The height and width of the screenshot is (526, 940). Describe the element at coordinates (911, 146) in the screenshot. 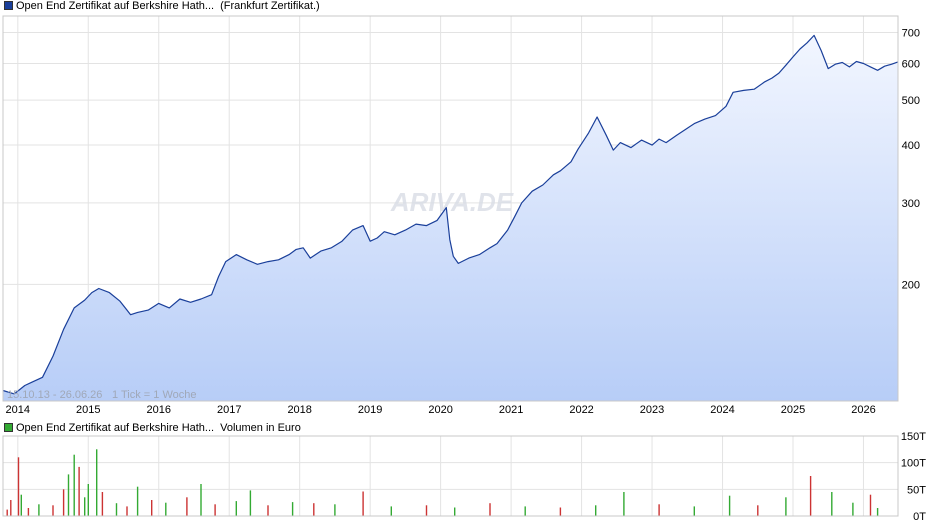

I see `y-tick-label: 400` at that location.